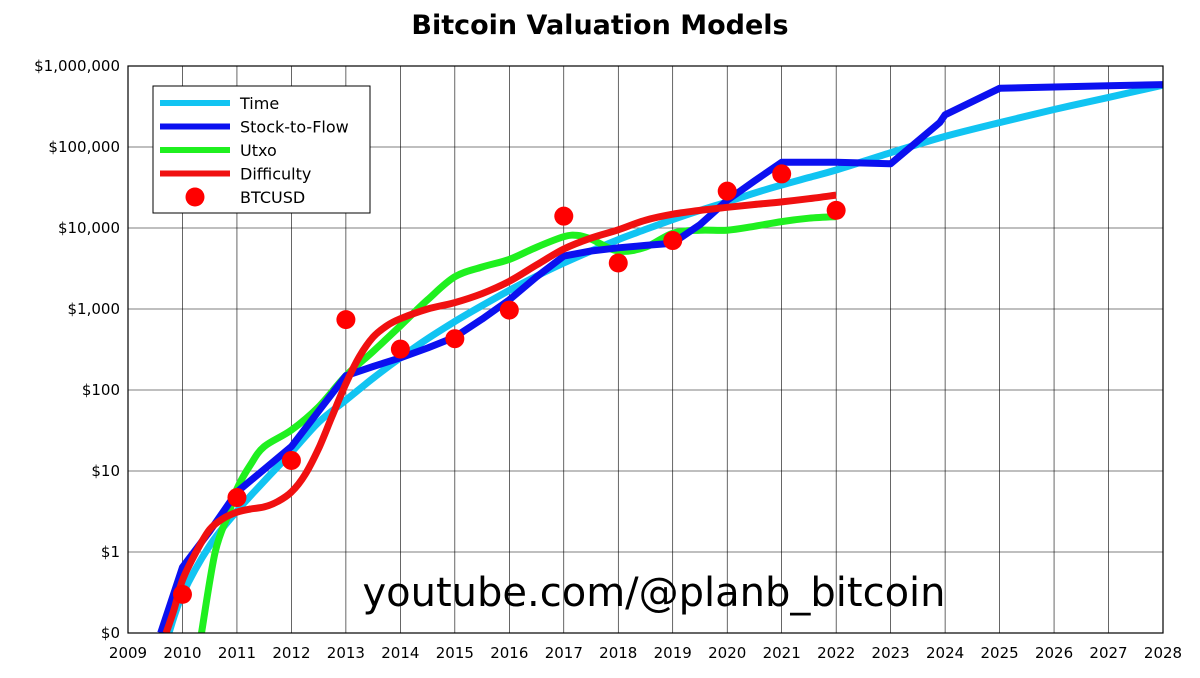 The width and height of the screenshot is (1200, 678). Describe the element at coordinates (89, 228) in the screenshot. I see `y-tick-label: $10,000` at that location.